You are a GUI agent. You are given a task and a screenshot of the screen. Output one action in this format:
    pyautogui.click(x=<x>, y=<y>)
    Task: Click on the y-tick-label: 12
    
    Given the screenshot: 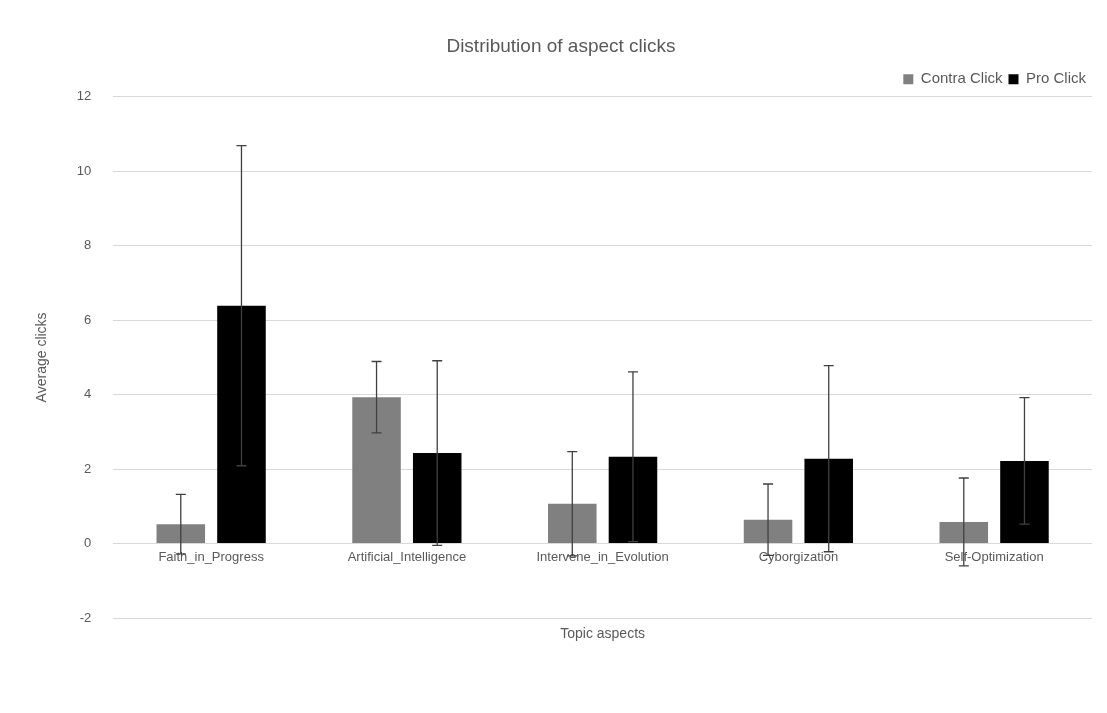 What is the action you would take?
    pyautogui.click(x=84, y=96)
    